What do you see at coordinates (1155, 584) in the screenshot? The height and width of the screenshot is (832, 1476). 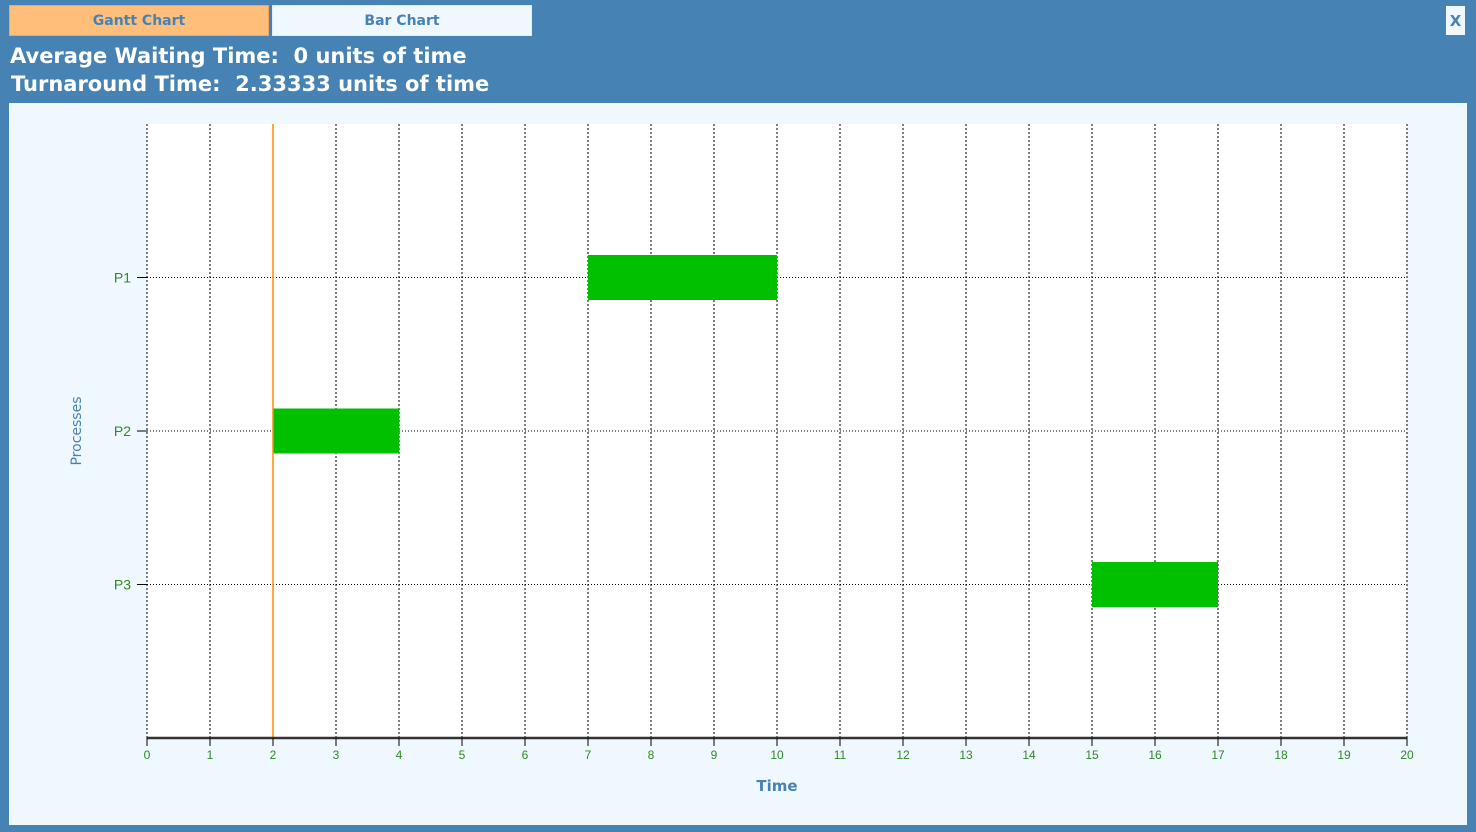 I see `gantt-bar-p3` at bounding box center [1155, 584].